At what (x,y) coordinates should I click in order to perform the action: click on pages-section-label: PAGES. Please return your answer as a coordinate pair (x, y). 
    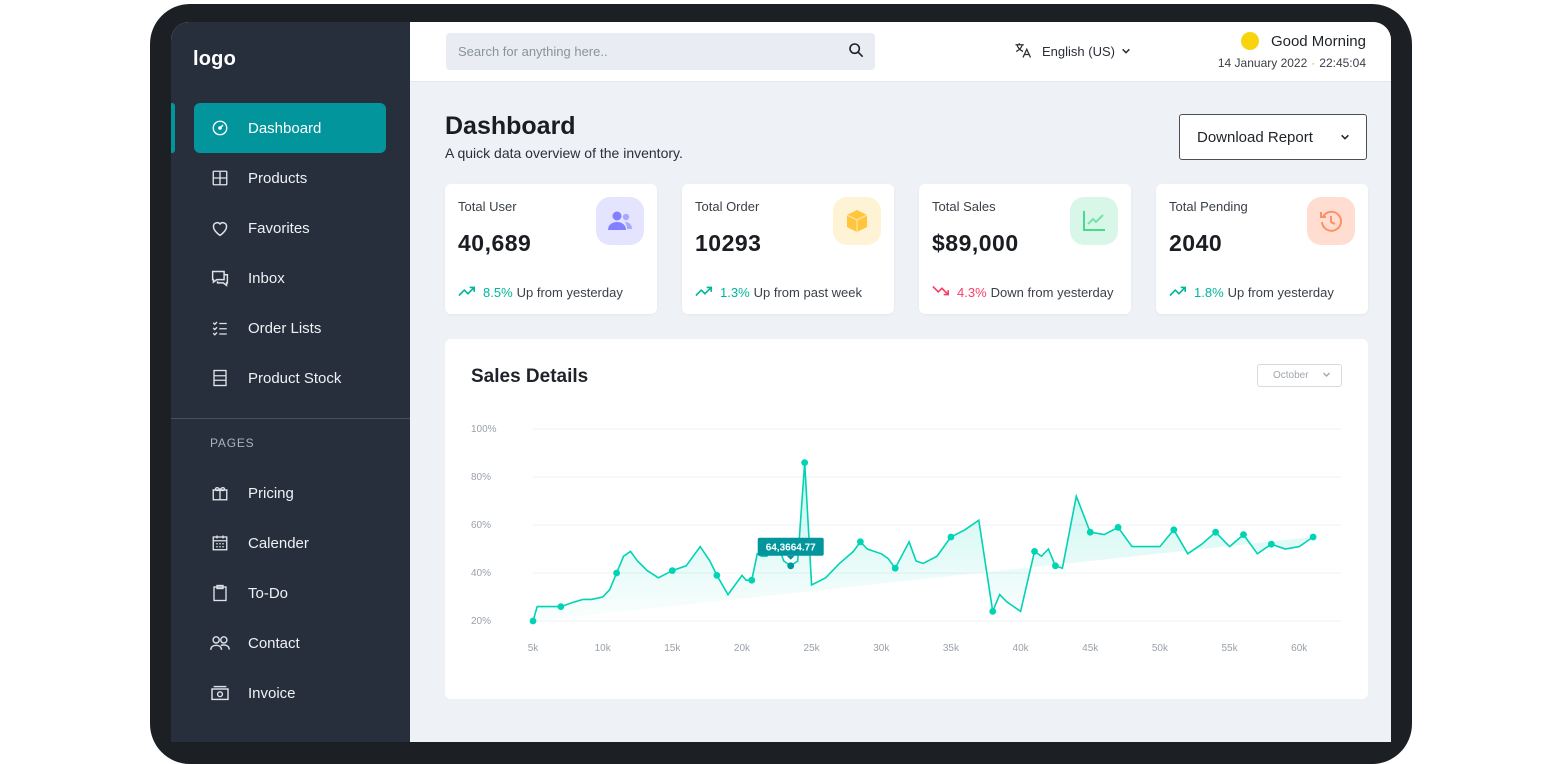
    Looking at the image, I should click on (232, 443).